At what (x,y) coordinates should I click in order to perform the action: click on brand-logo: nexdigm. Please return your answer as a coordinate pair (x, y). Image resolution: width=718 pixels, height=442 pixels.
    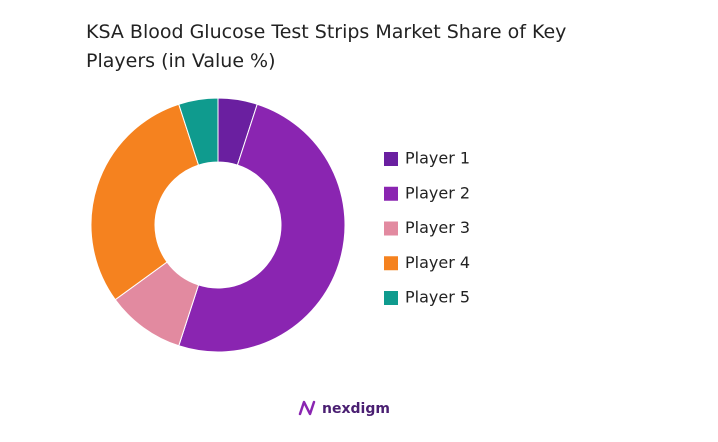
    Looking at the image, I should click on (344, 408).